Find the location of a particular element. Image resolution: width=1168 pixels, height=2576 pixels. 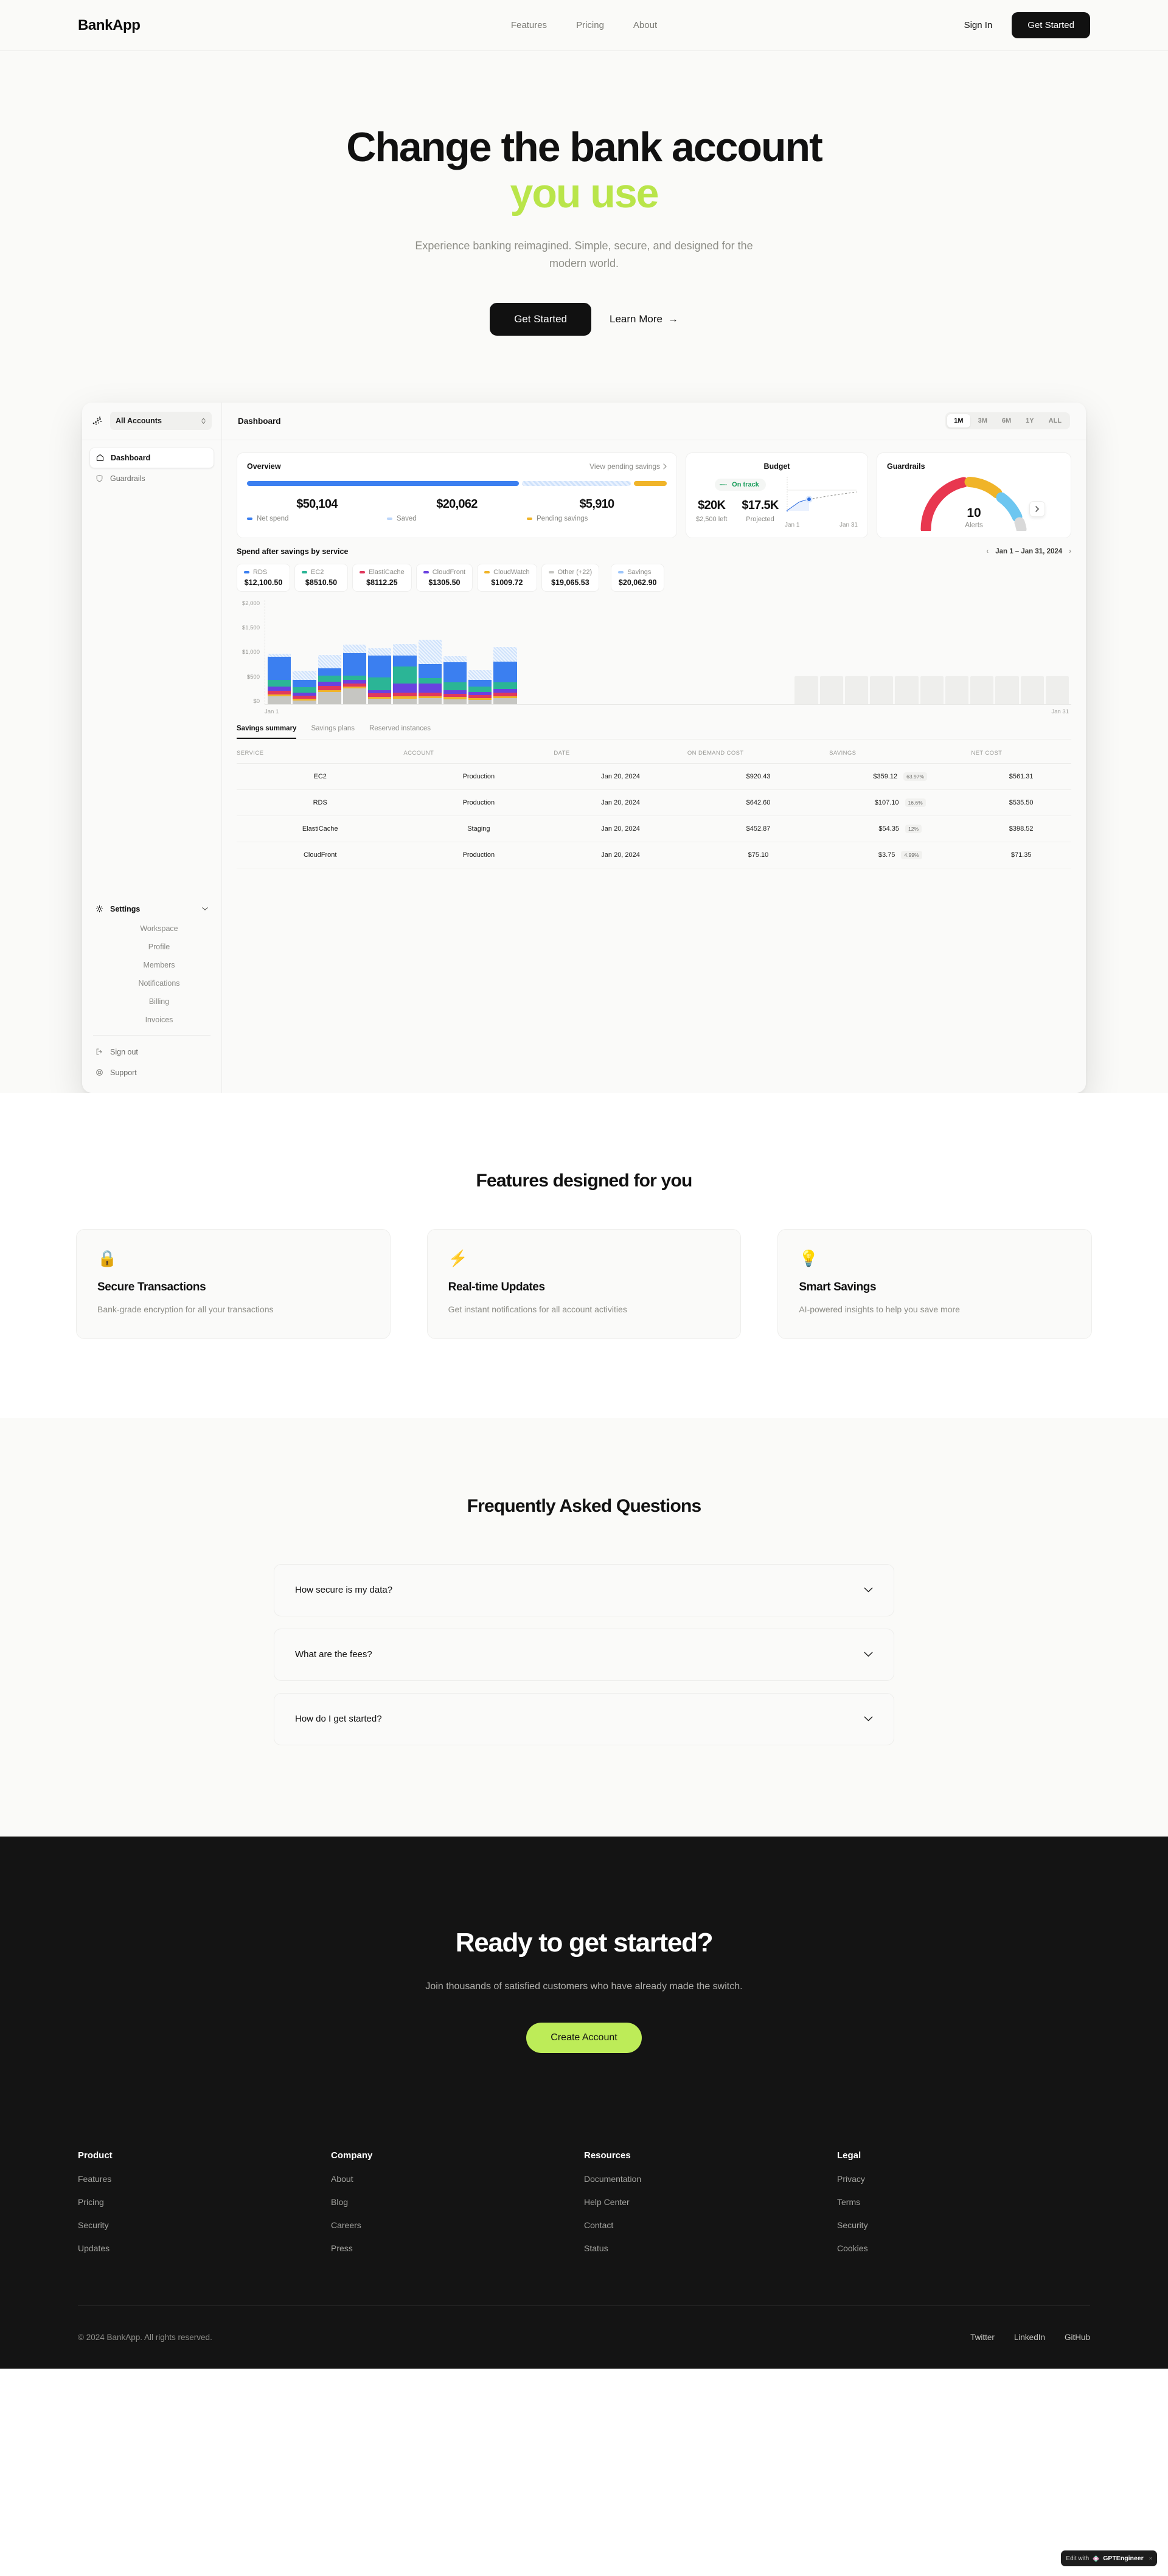

sidebar-subitem-billing: Billing is located at coordinates (159, 1001).